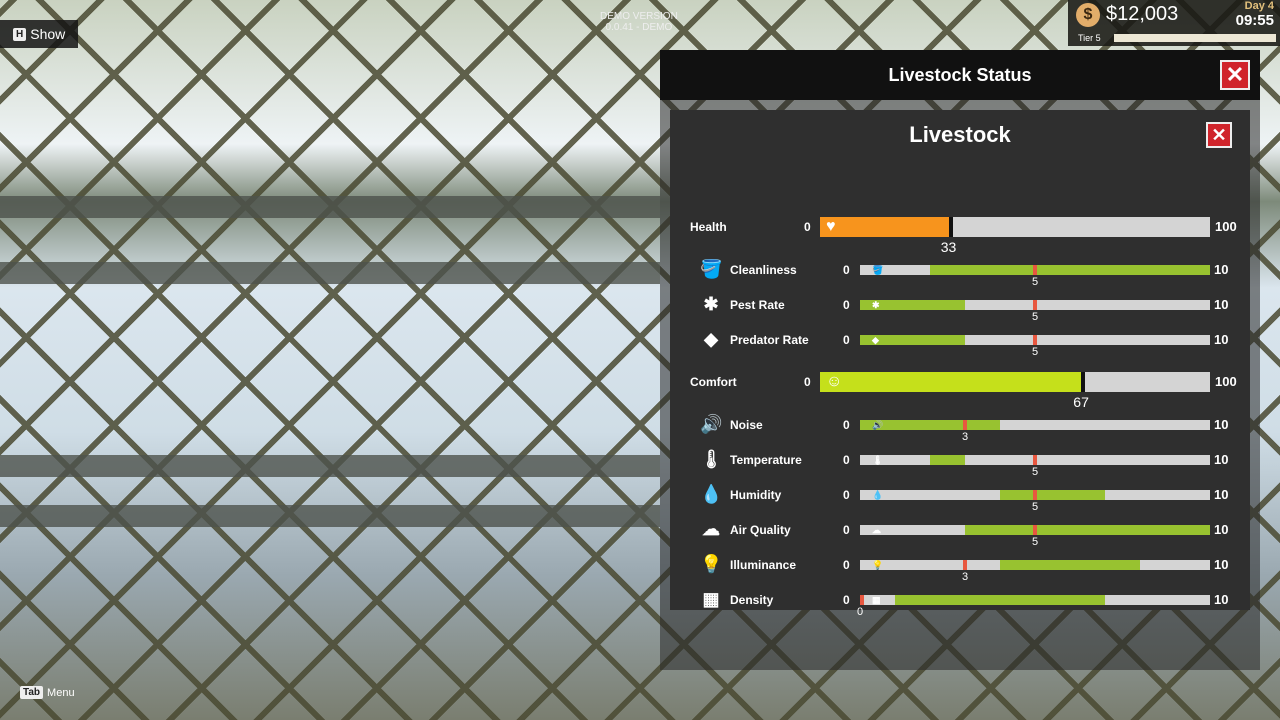 The height and width of the screenshot is (720, 1280). I want to click on tier-progress, so click(1195, 38).